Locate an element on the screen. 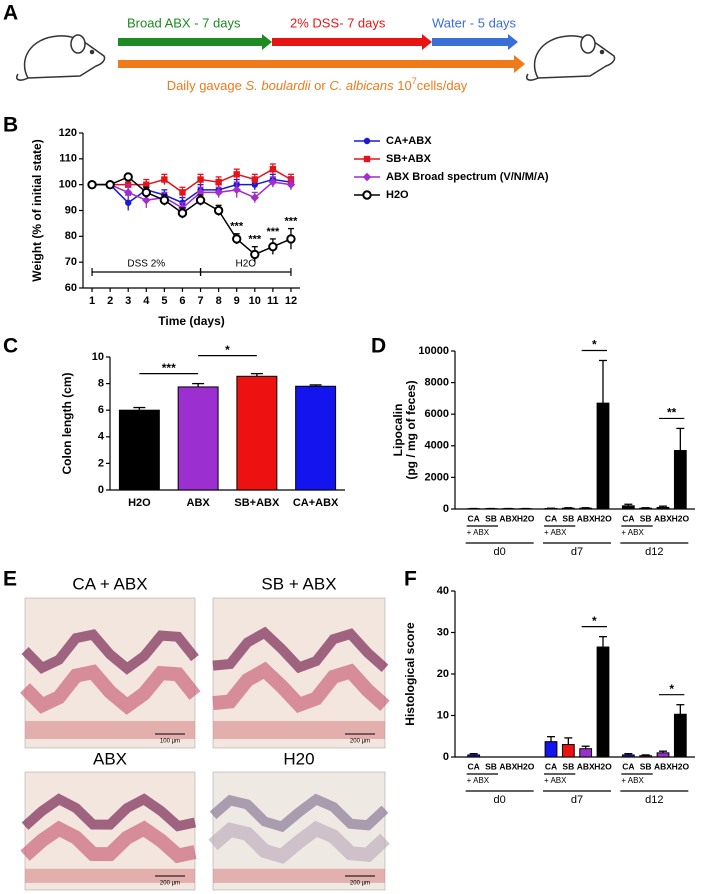  histology-title: SB + ABX is located at coordinates (298, 583).